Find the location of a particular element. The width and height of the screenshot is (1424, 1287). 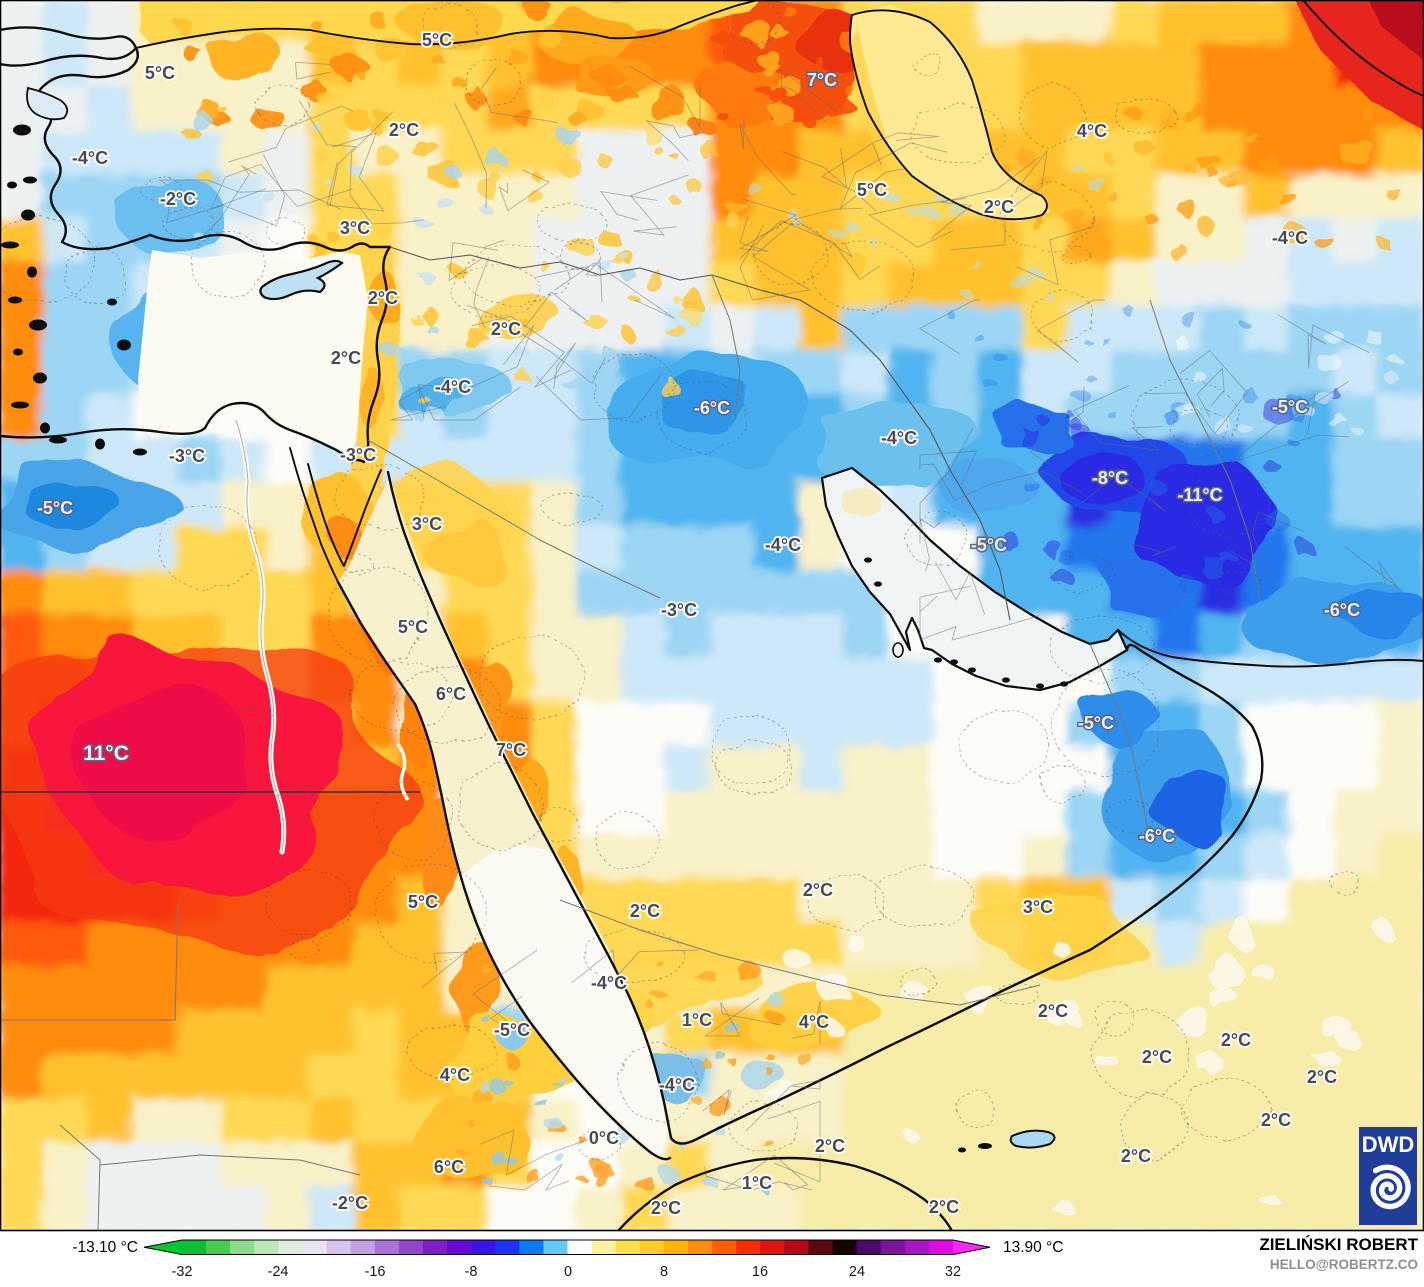

svg-text: 24 is located at coordinates (857, 1272).